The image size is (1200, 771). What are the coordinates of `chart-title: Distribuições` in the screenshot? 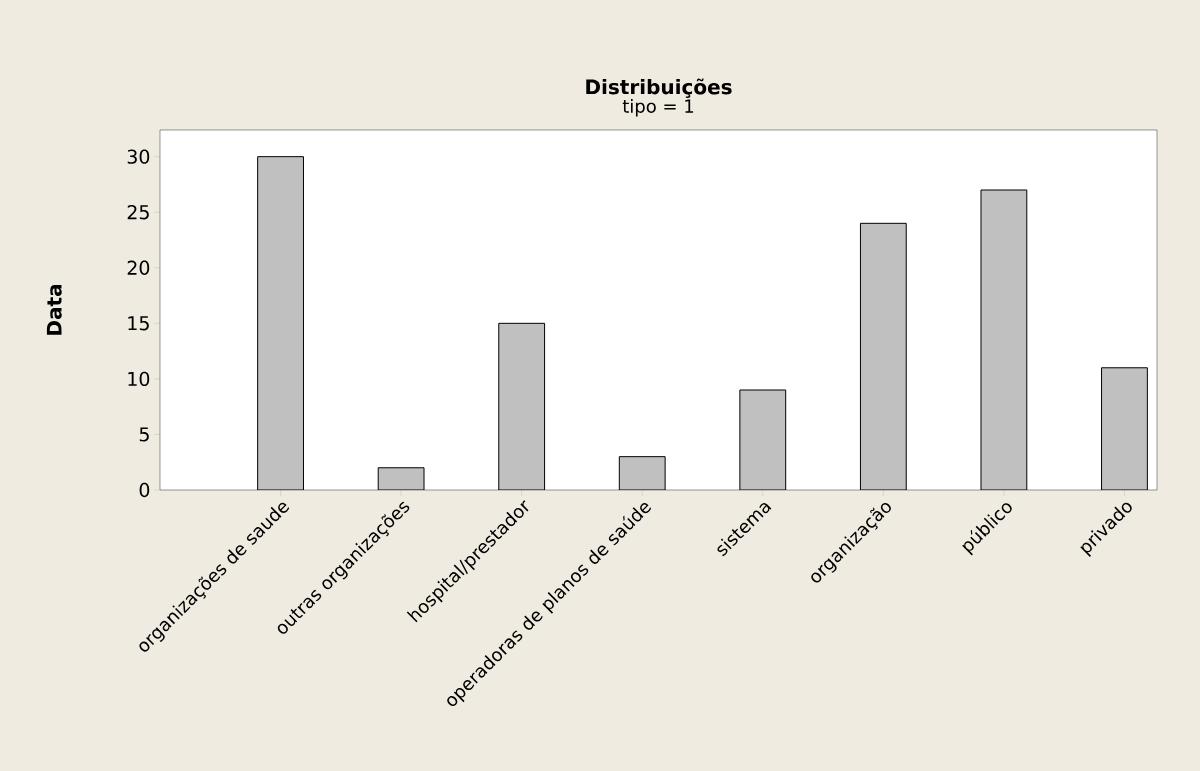 It's located at (659, 88).